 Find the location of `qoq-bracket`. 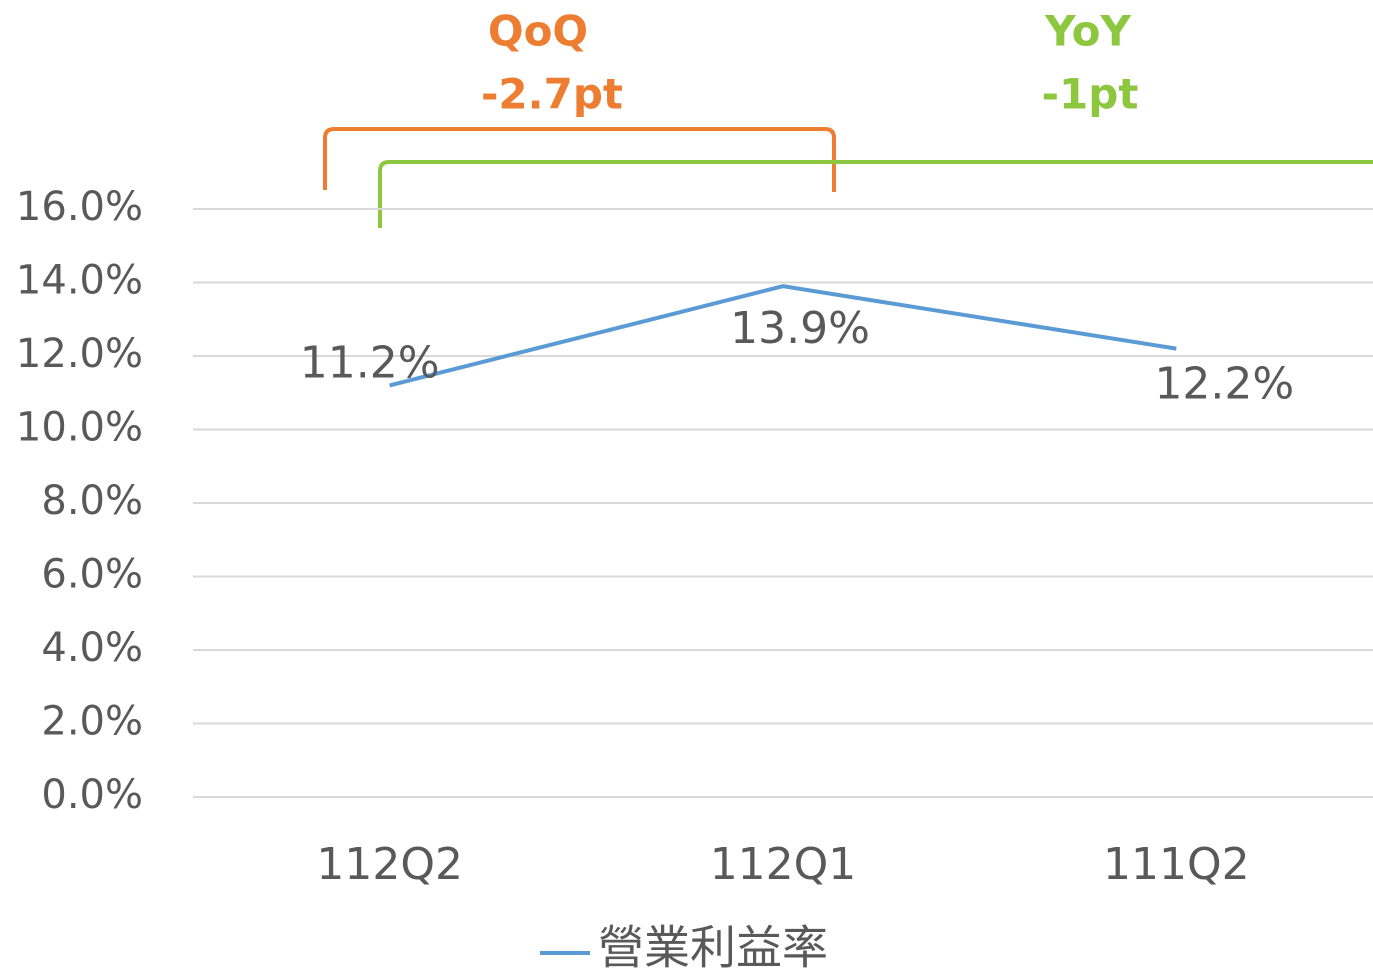

qoq-bracket is located at coordinates (579, 159).